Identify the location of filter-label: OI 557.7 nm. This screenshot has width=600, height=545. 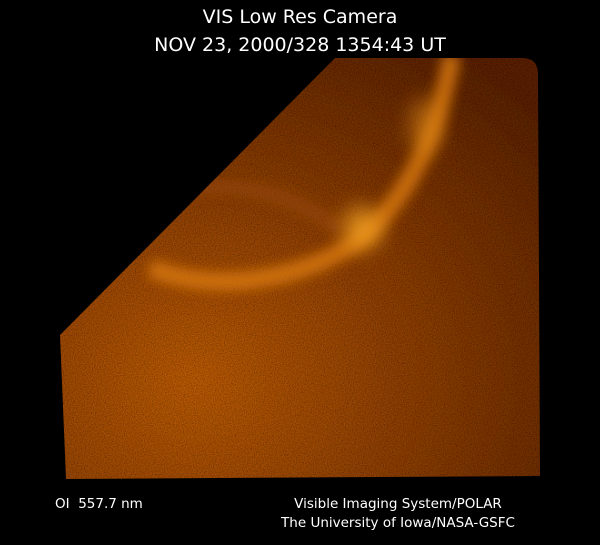
(99, 504).